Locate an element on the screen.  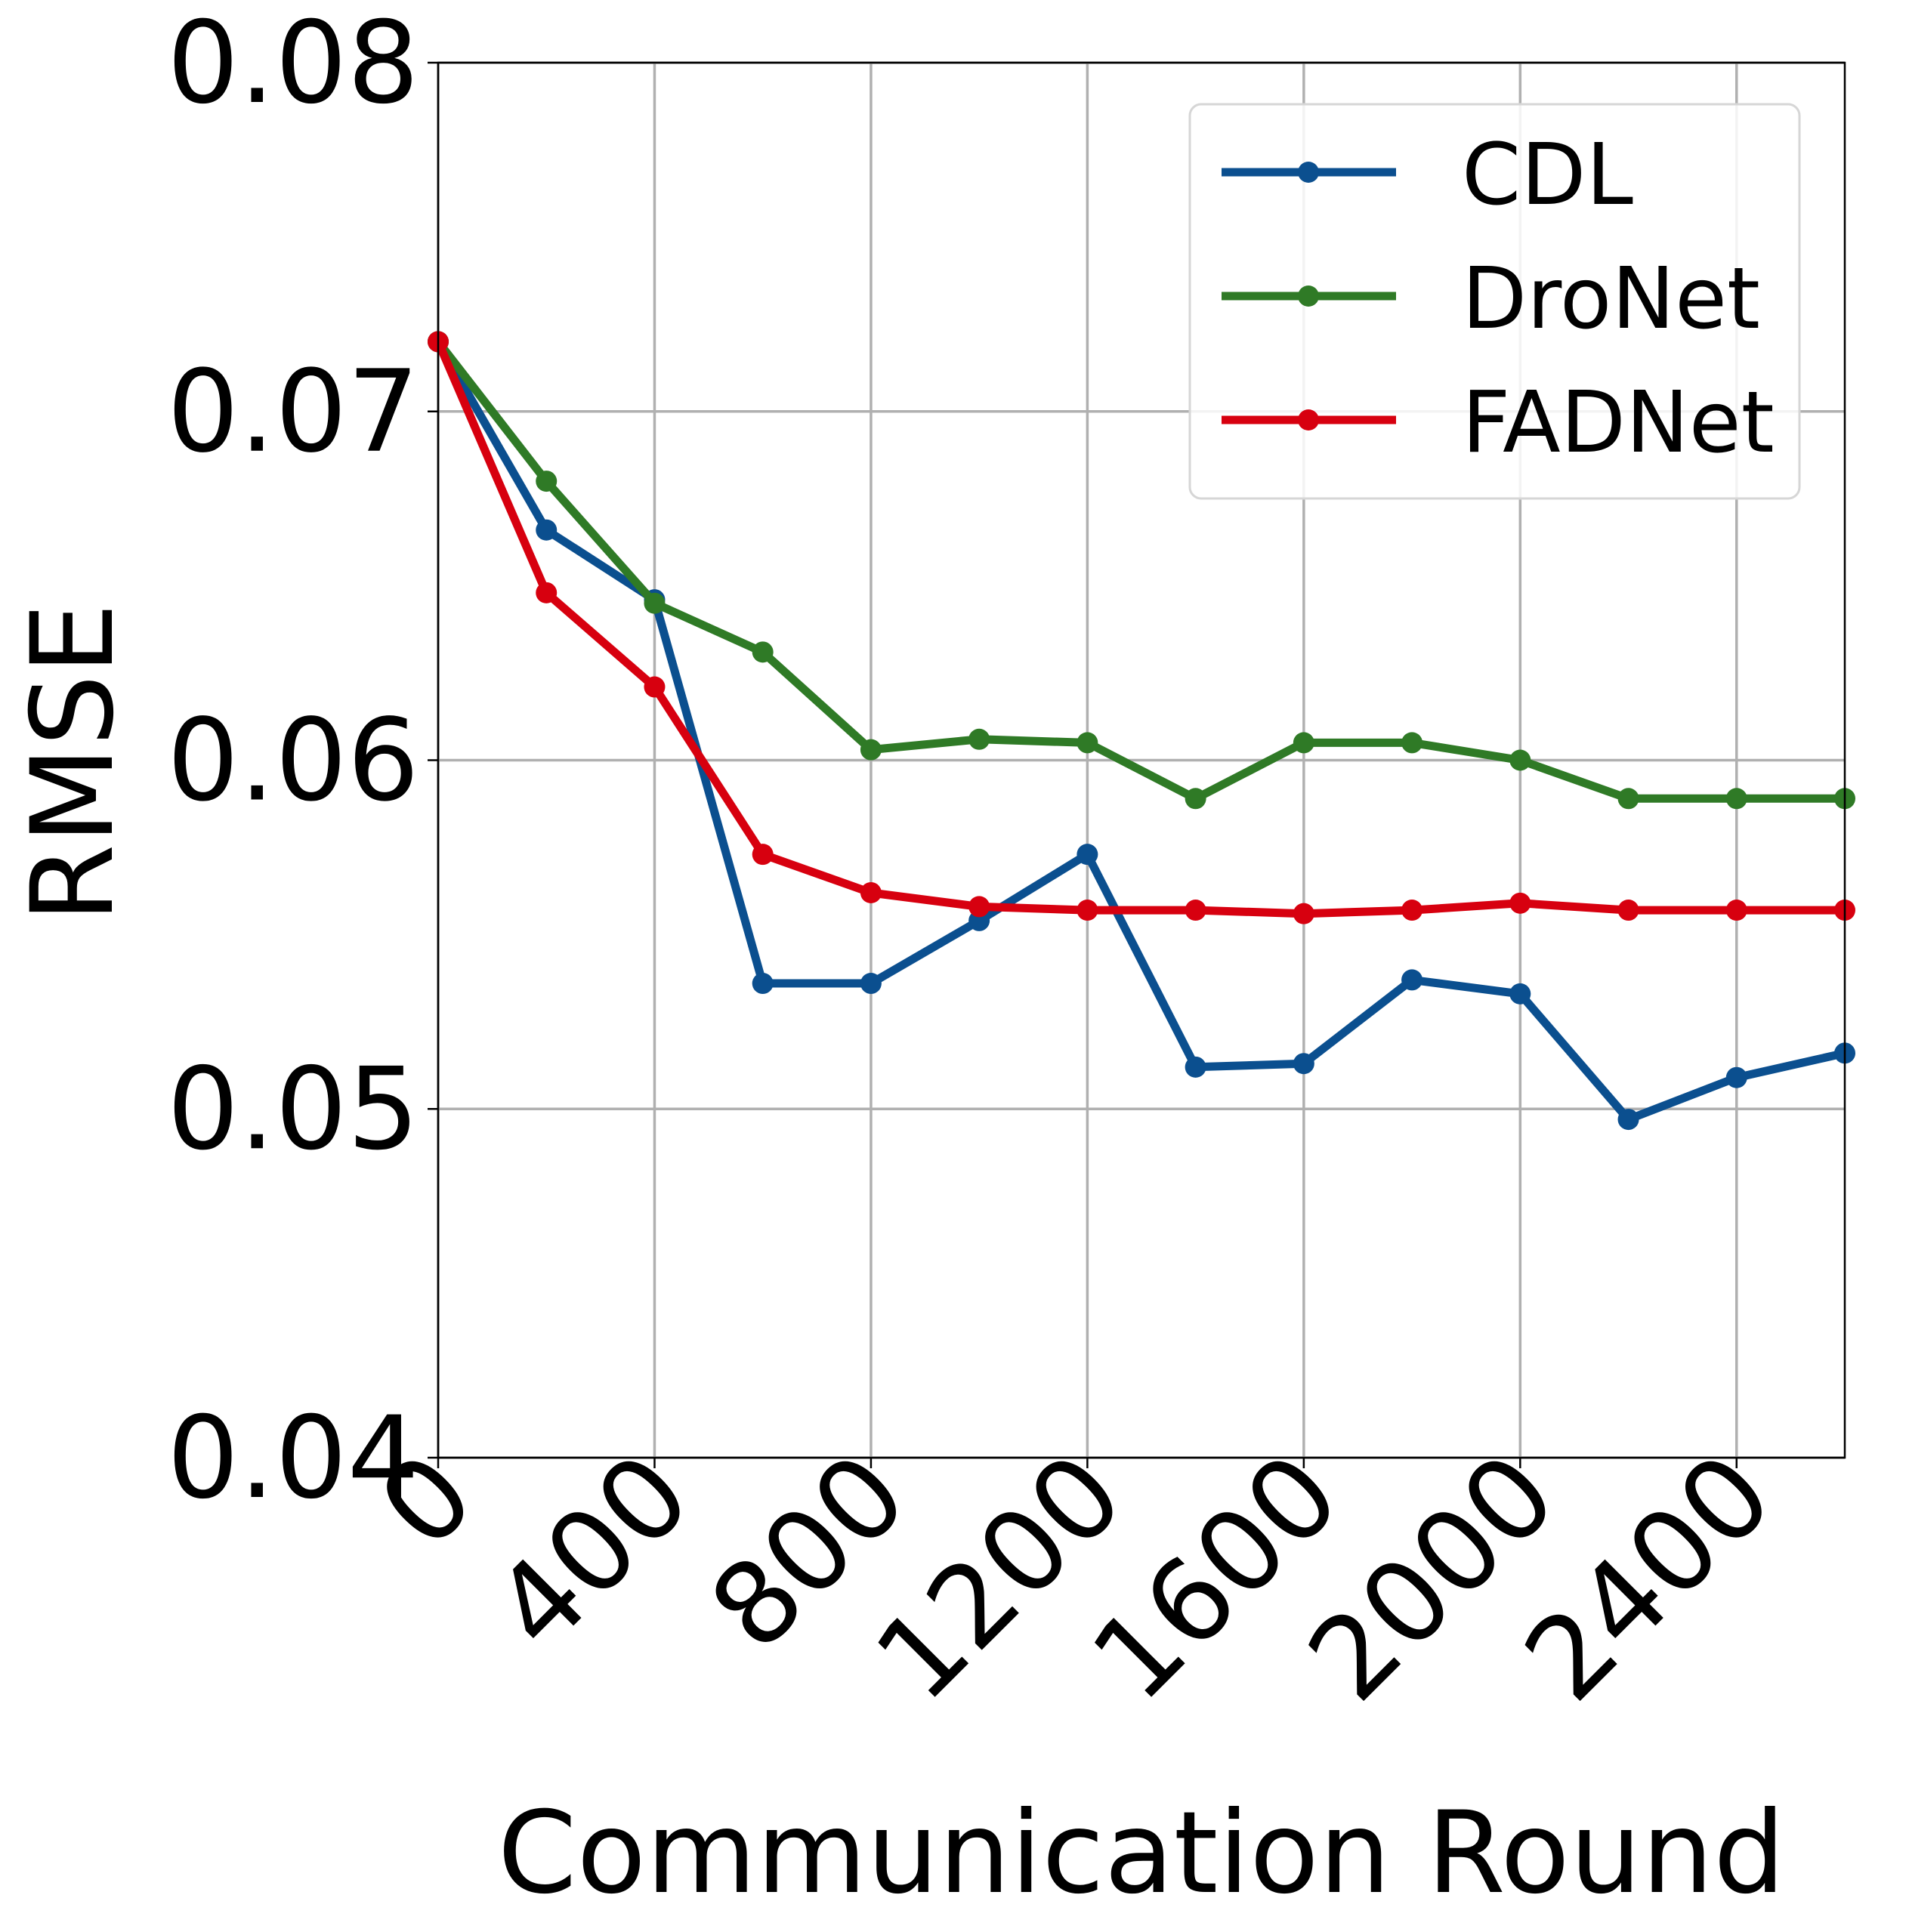
y-tick-label: 0.05 is located at coordinates (293, 1109).